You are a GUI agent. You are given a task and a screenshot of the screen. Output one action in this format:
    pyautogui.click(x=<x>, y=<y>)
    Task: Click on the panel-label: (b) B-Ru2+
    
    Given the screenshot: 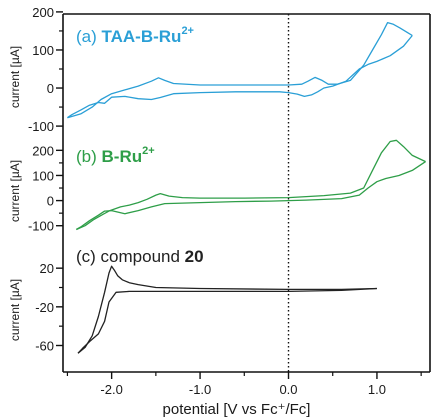 What is the action you would take?
    pyautogui.click(x=115, y=155)
    